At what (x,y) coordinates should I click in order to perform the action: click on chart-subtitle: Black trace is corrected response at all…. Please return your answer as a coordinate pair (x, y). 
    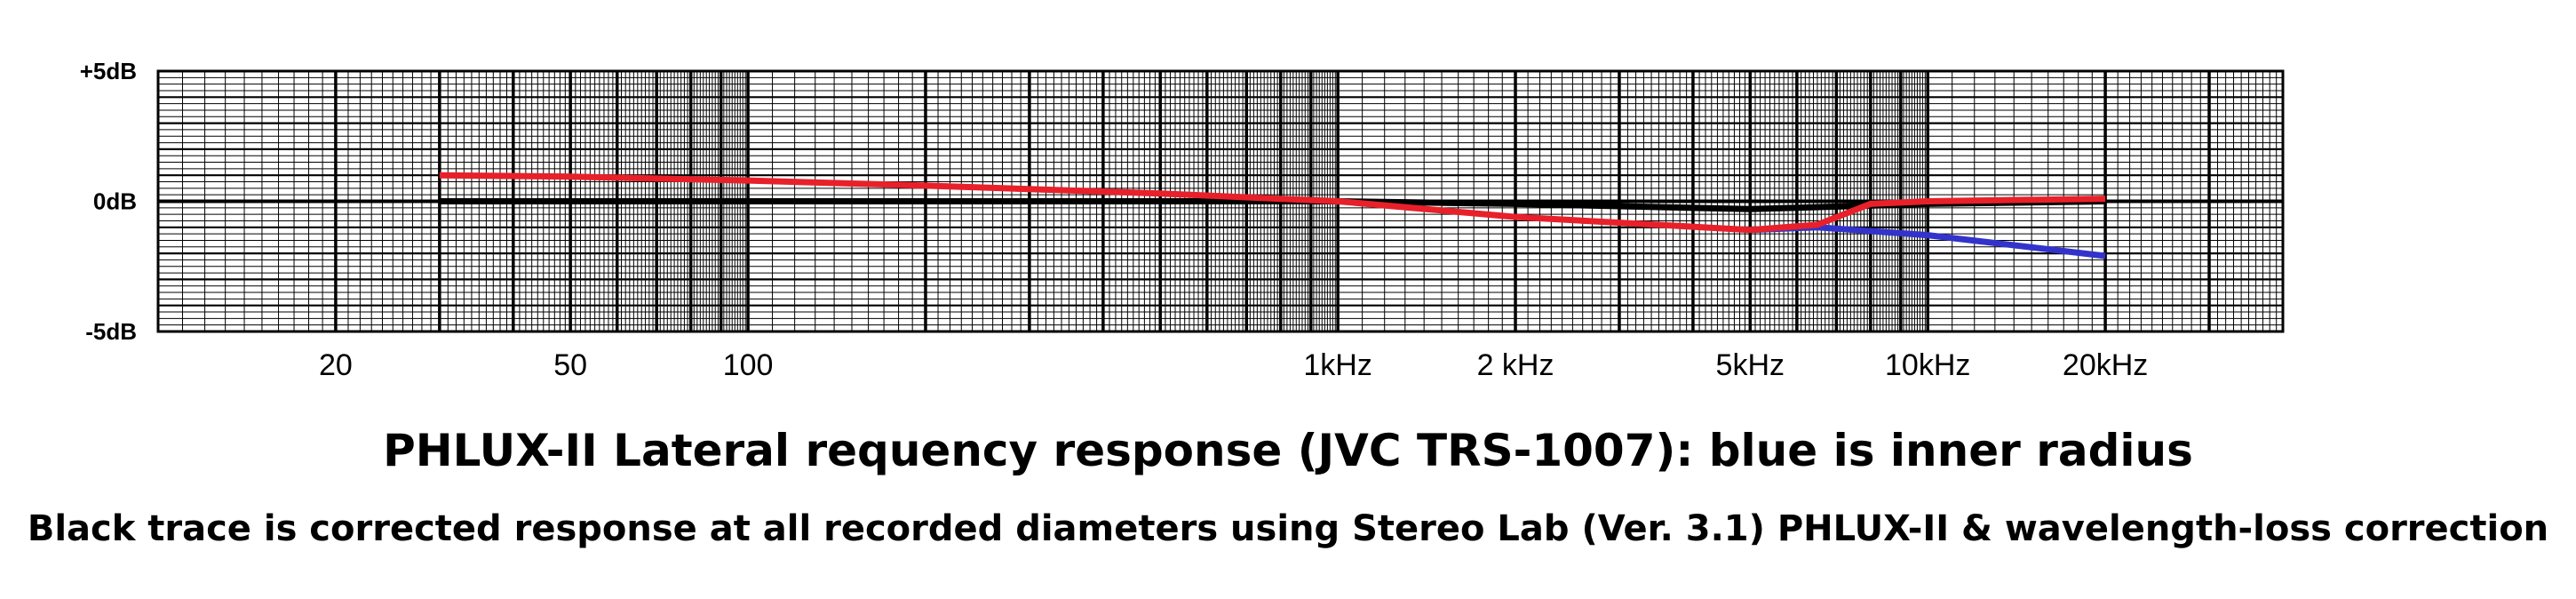
    Looking at the image, I should click on (1288, 528).